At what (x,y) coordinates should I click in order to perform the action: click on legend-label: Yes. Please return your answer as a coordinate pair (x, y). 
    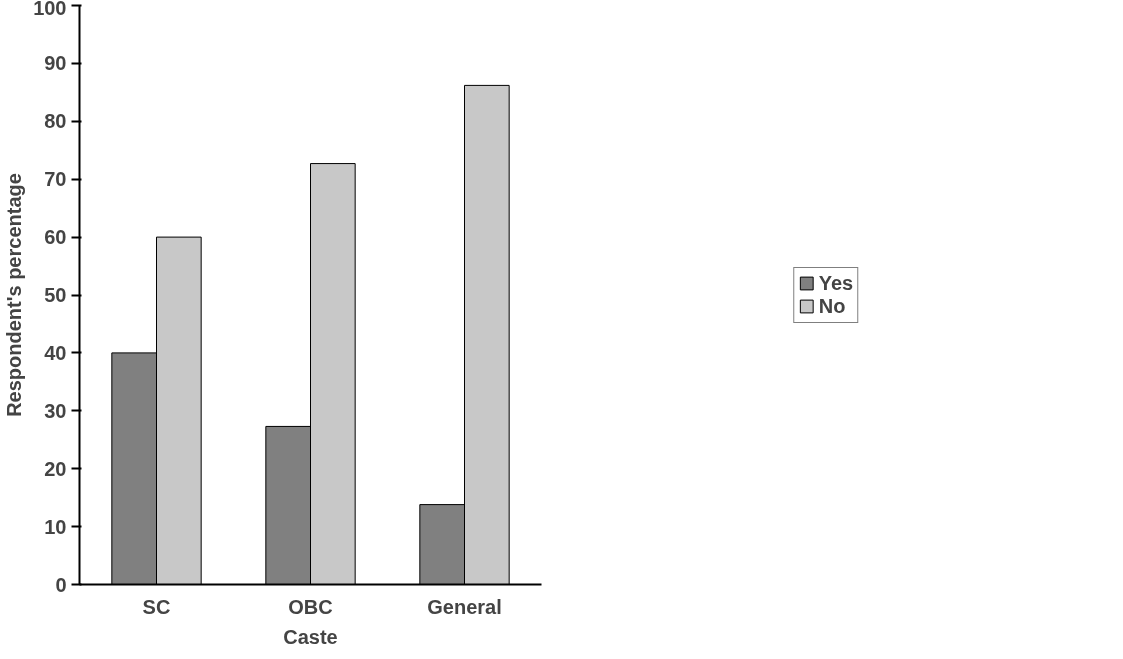
    Looking at the image, I should click on (836, 283).